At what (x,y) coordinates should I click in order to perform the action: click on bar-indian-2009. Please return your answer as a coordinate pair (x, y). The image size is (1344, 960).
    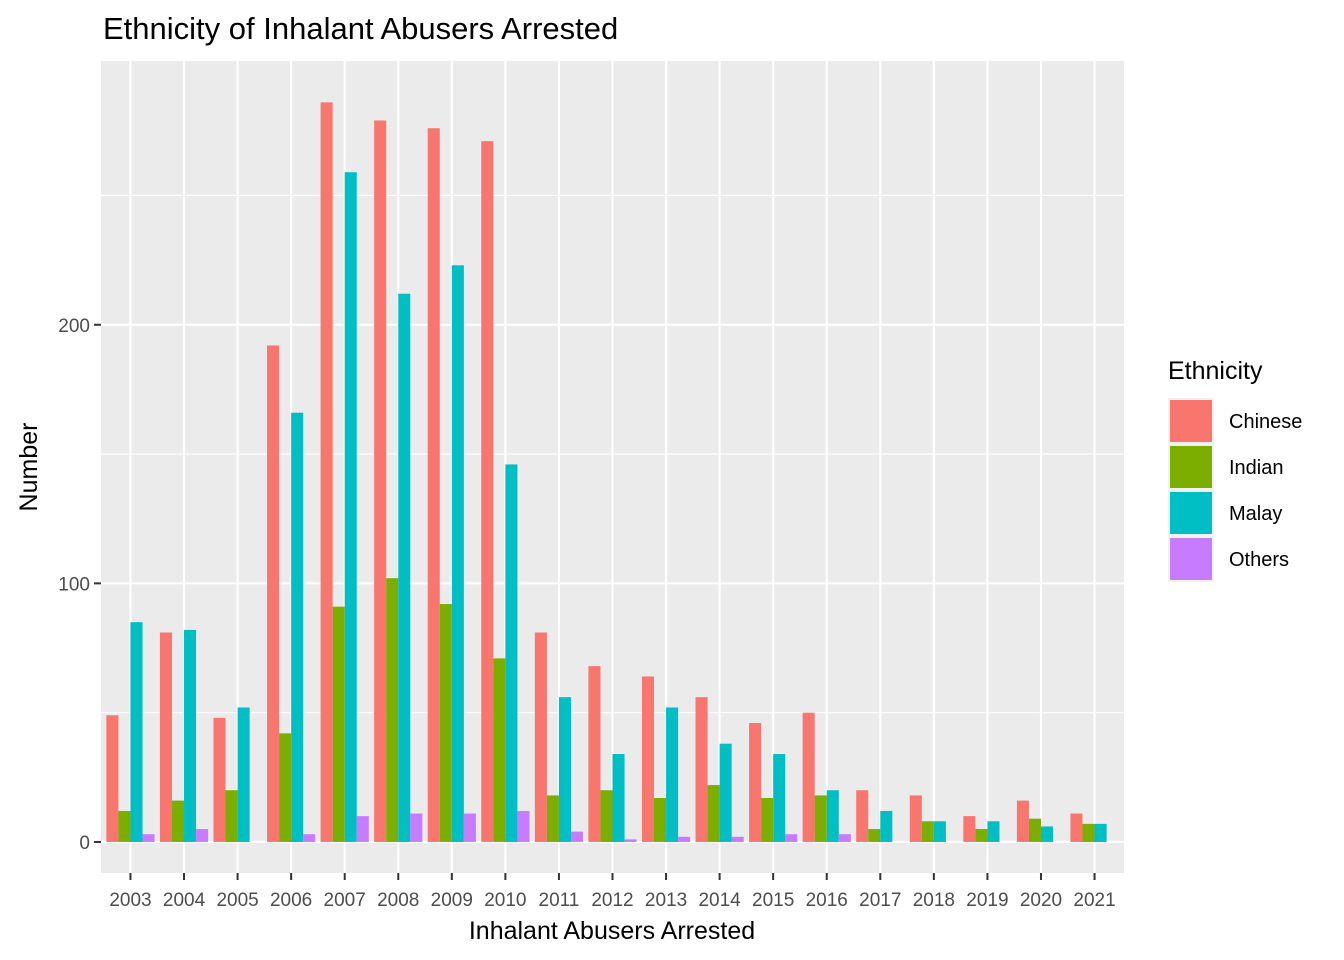
    Looking at the image, I should click on (445, 723).